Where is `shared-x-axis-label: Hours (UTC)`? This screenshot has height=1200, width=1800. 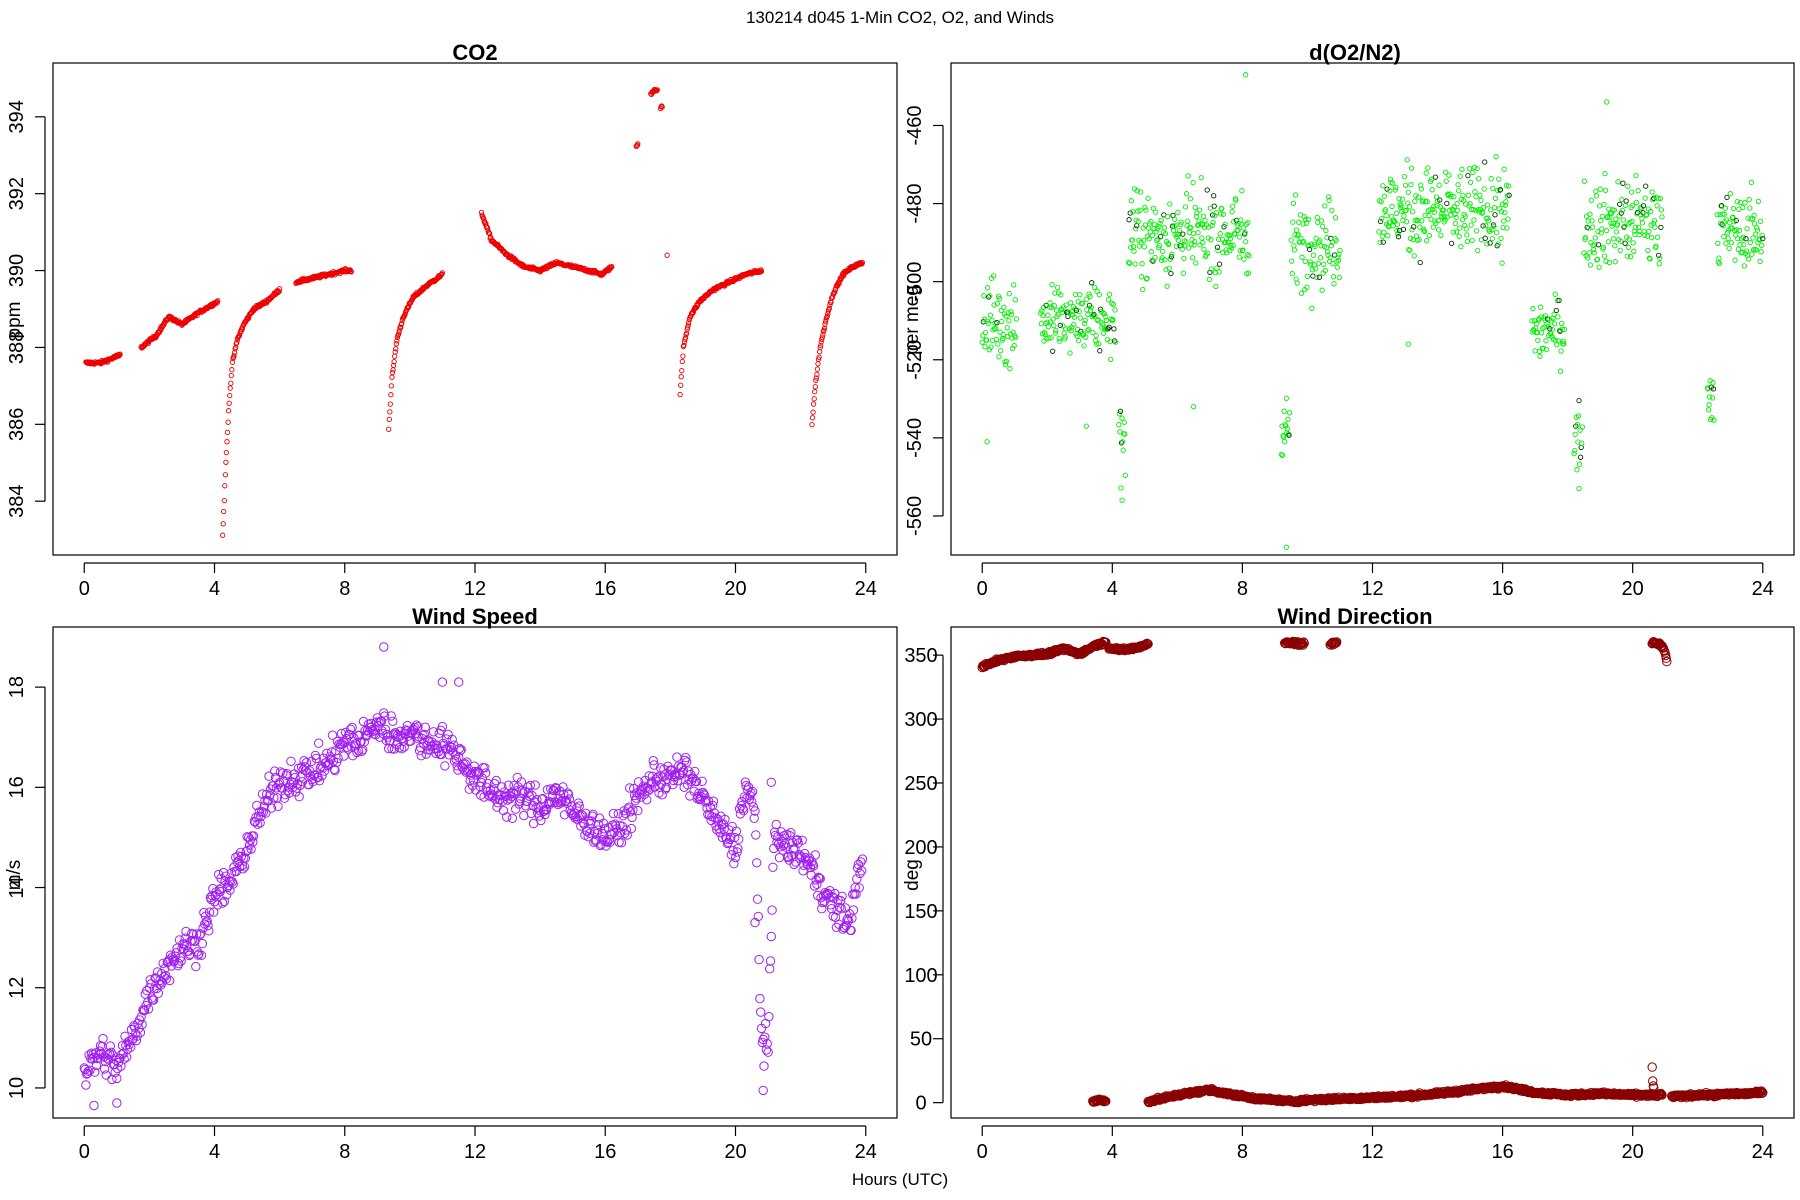
shared-x-axis-label: Hours (UTC) is located at coordinates (900, 1179).